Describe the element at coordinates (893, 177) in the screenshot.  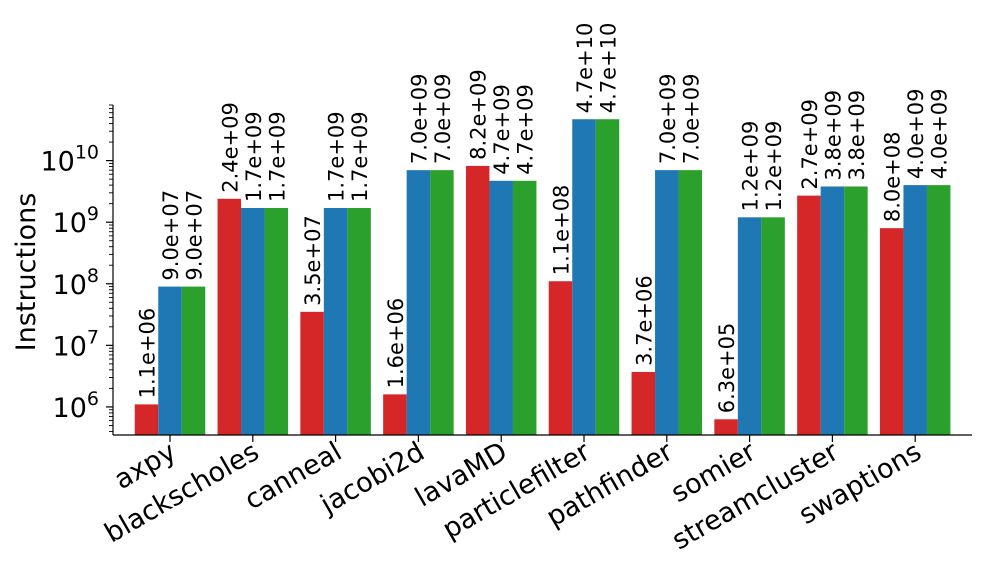
I see `bar-value-label: 8.0e+08` at that location.